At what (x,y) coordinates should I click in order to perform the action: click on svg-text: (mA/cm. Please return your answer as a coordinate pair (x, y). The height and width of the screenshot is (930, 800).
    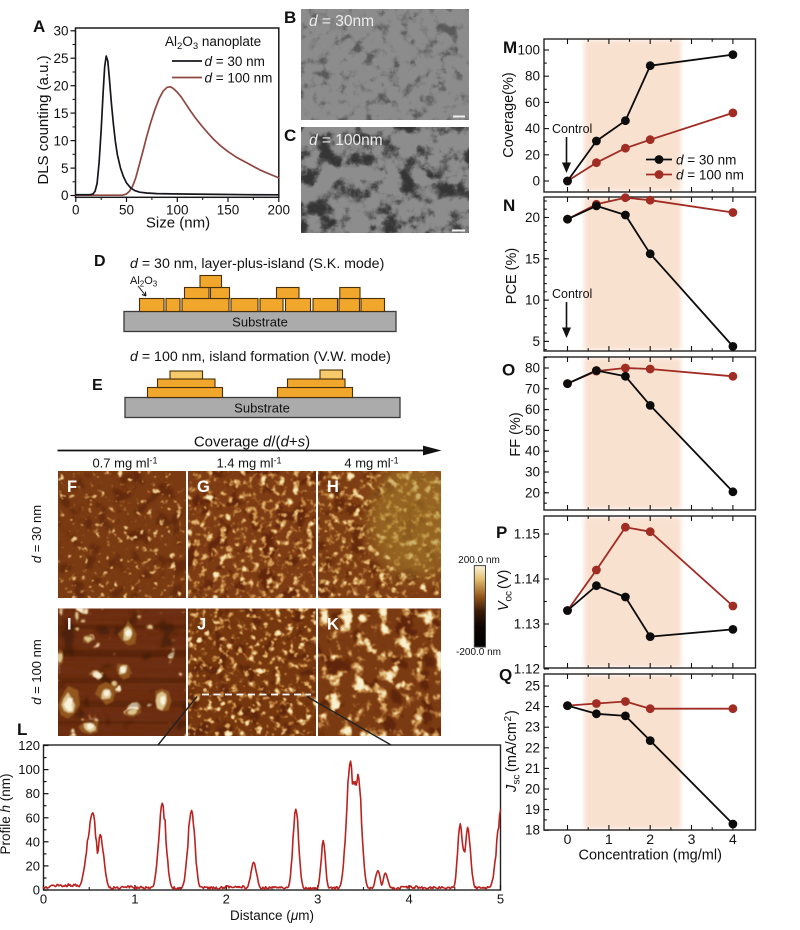
    Looking at the image, I should click on (512, 747).